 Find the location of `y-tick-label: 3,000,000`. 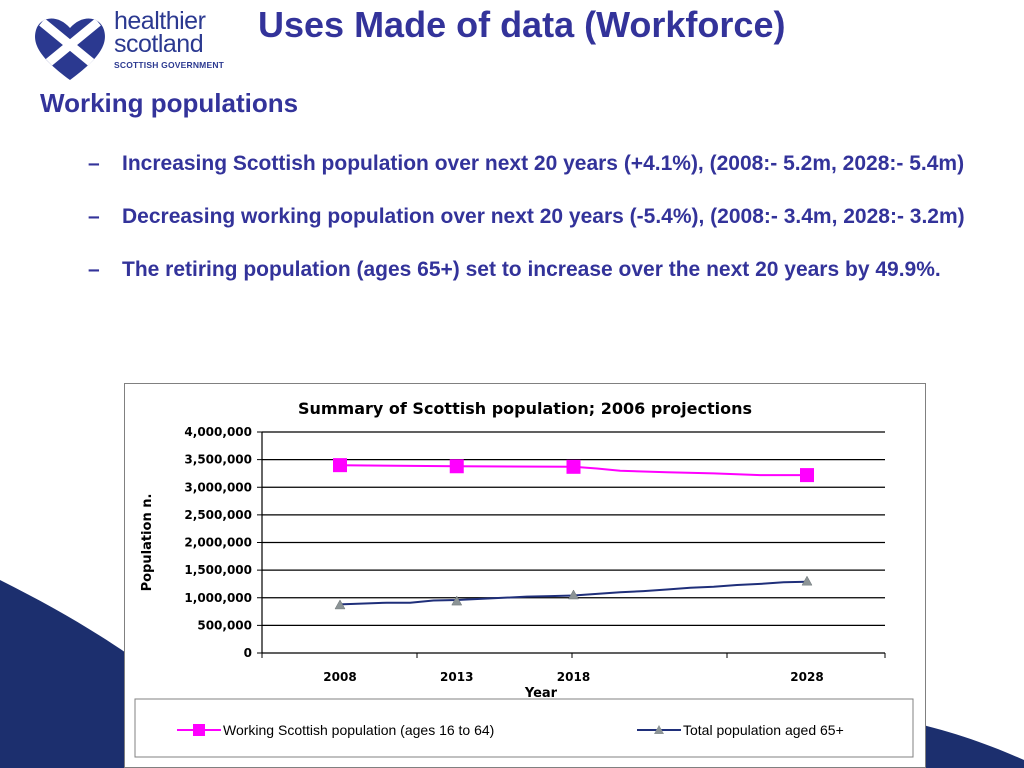

y-tick-label: 3,000,000 is located at coordinates (218, 487).